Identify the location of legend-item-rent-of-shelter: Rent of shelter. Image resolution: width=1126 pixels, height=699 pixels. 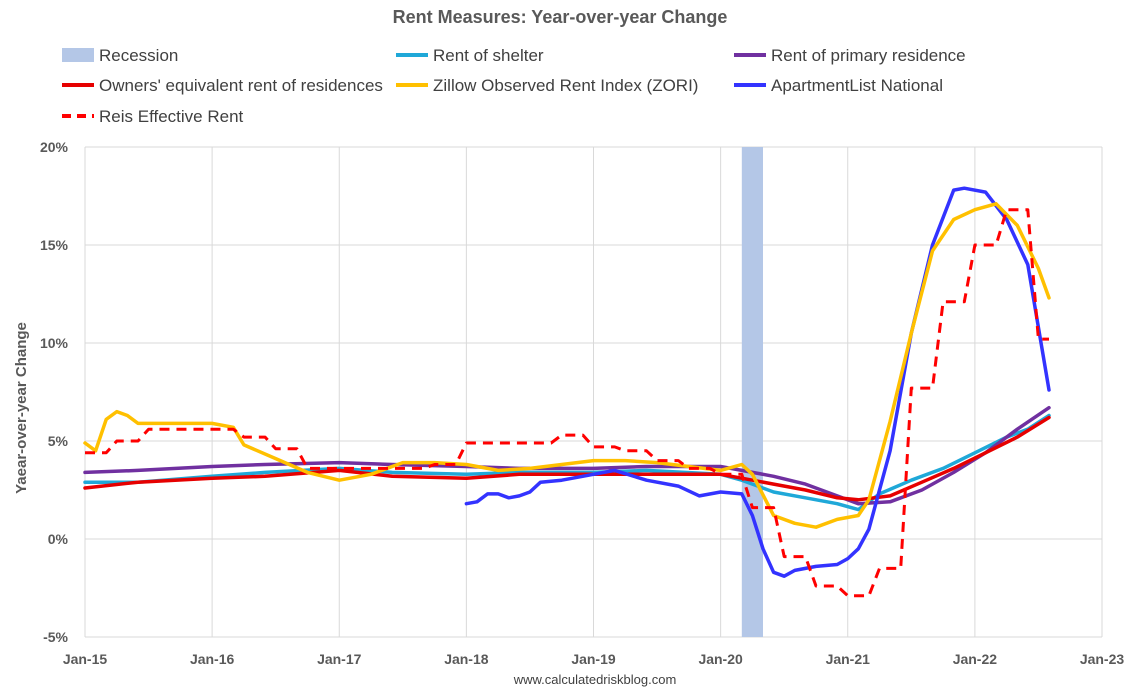
(470, 55).